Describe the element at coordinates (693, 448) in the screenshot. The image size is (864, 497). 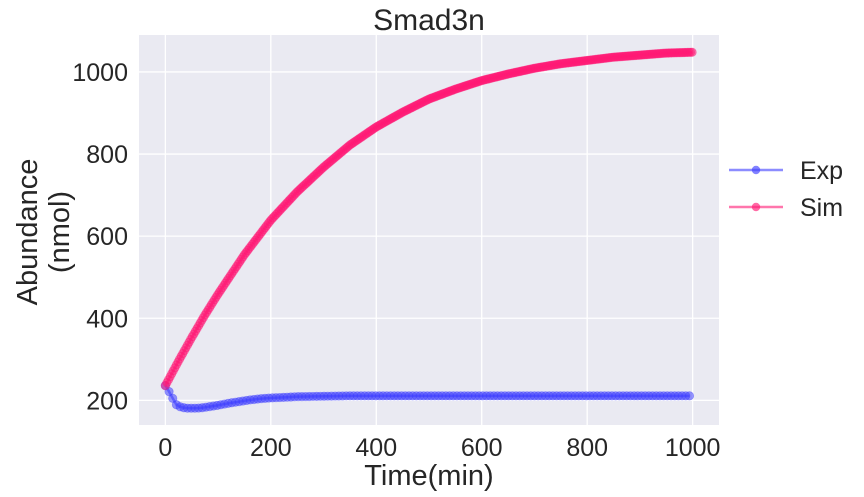
I see `x-tick-label: 1000` at that location.